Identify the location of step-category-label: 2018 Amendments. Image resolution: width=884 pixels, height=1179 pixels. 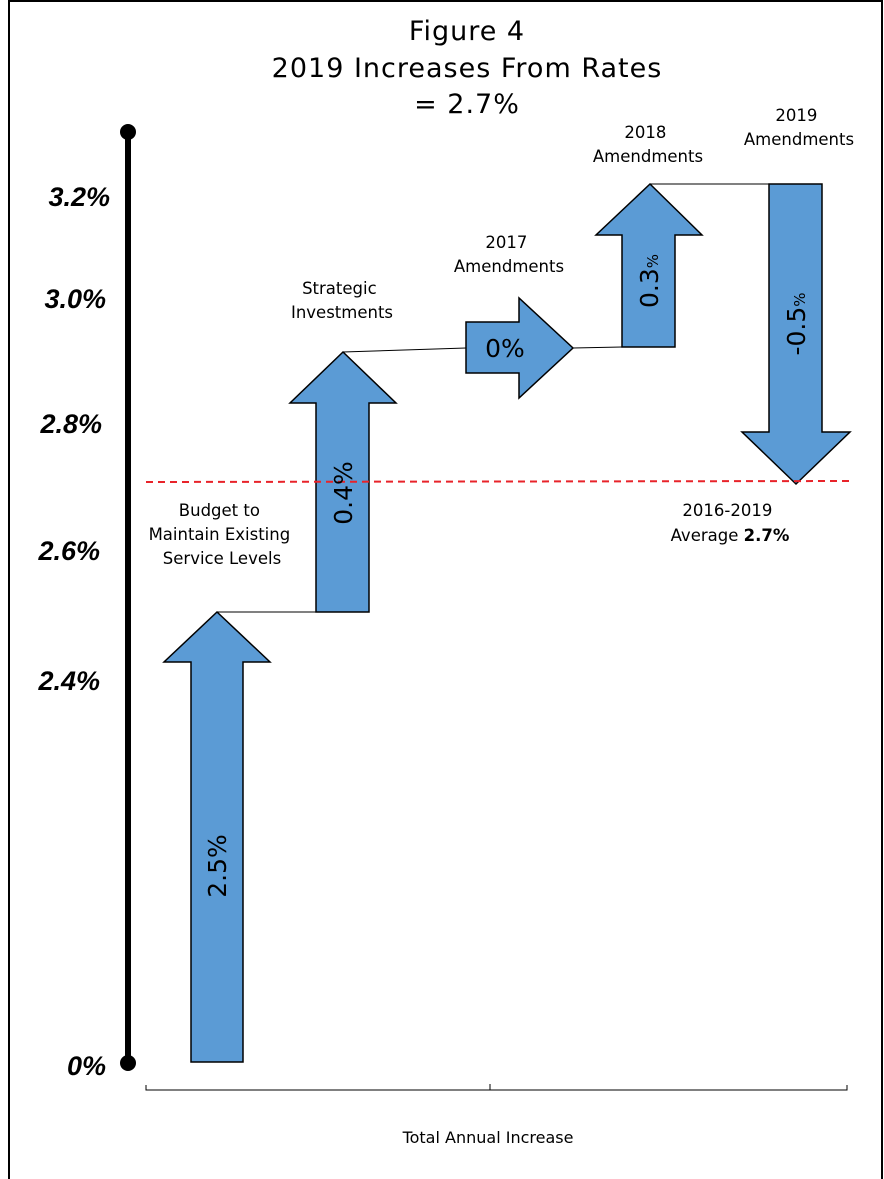
(648, 144).